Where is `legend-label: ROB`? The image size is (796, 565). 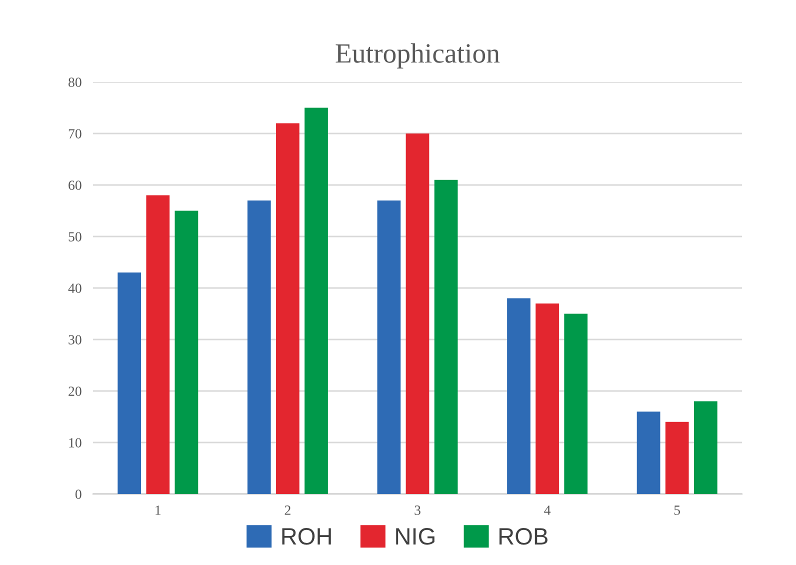 legend-label: ROB is located at coordinates (523, 536).